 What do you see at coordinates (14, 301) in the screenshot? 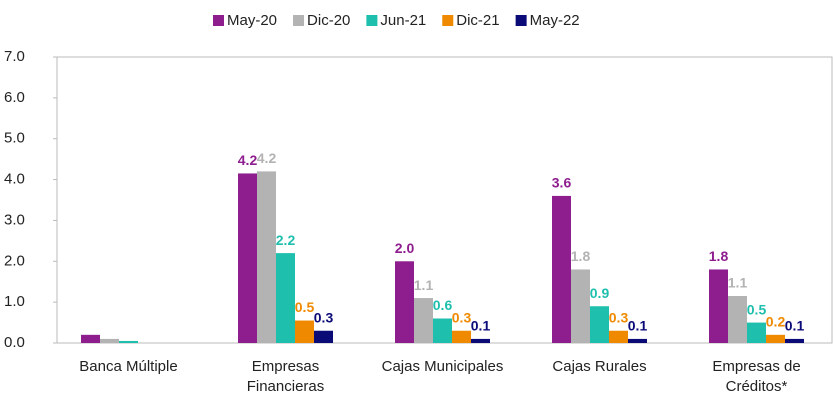
I see `y-tick-label: 1.0` at bounding box center [14, 301].